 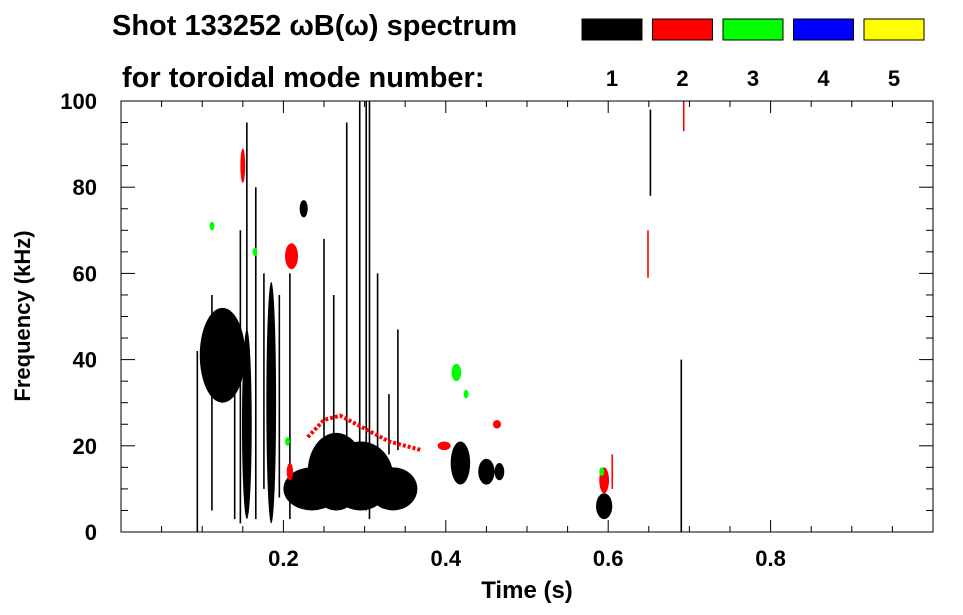 What do you see at coordinates (894, 78) in the screenshot?
I see `legend-label-mode-5: 5` at bounding box center [894, 78].